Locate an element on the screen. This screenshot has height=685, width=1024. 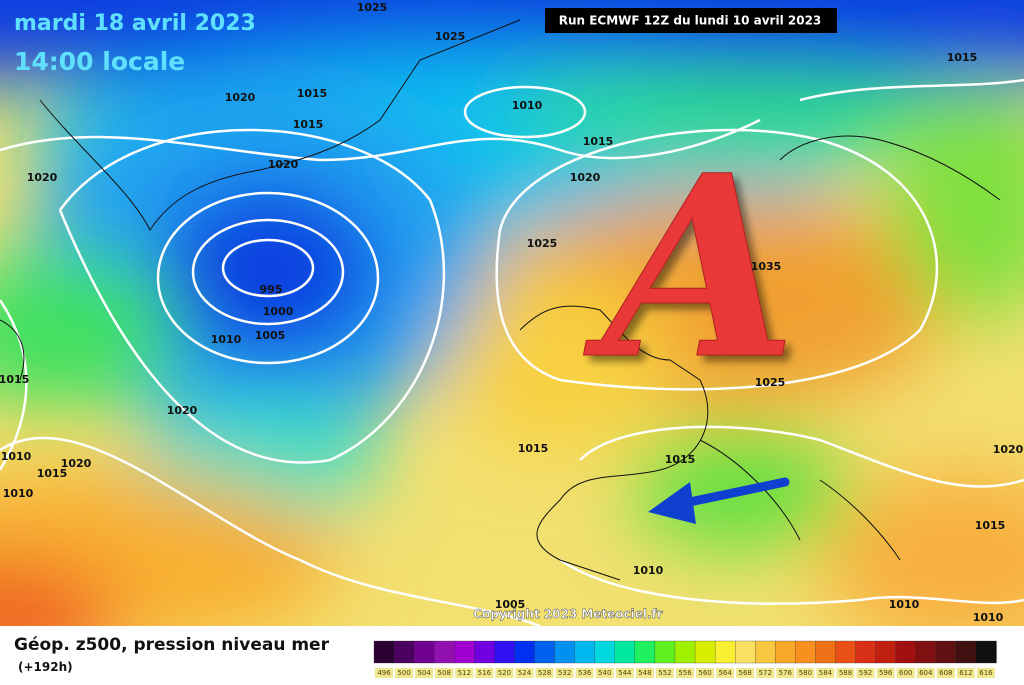
colorbar-label: 580 is located at coordinates (805, 673).